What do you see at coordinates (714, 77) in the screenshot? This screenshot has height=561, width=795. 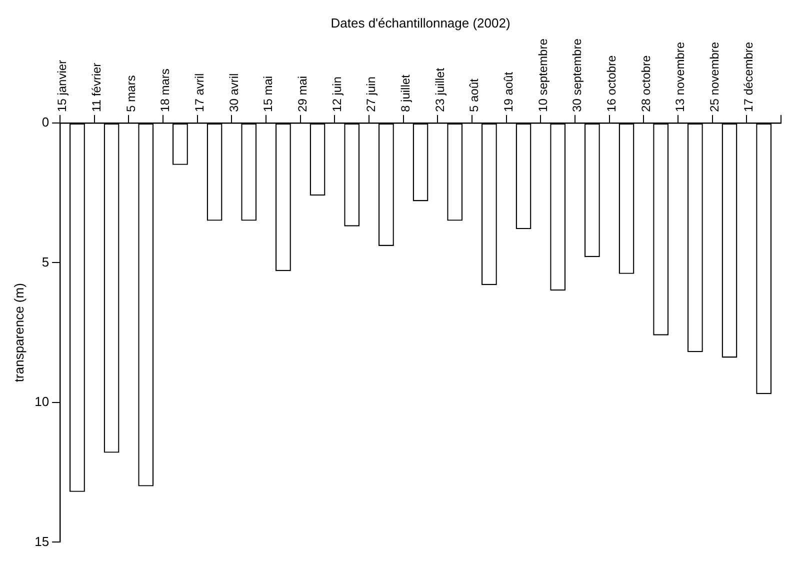 I see `x-tick-label: 25 novembre` at bounding box center [714, 77].